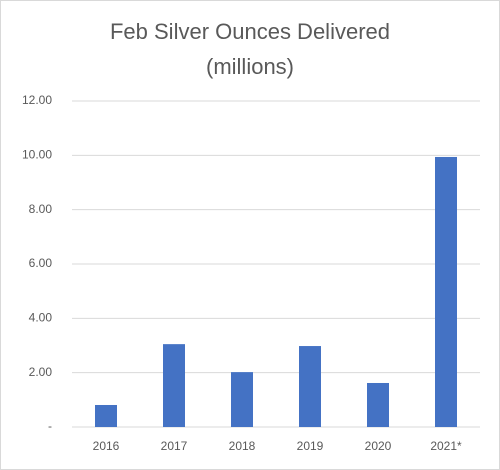 This screenshot has width=500, height=470. Describe the element at coordinates (106, 446) in the screenshot. I see `x-tick-label: 2016` at that location.